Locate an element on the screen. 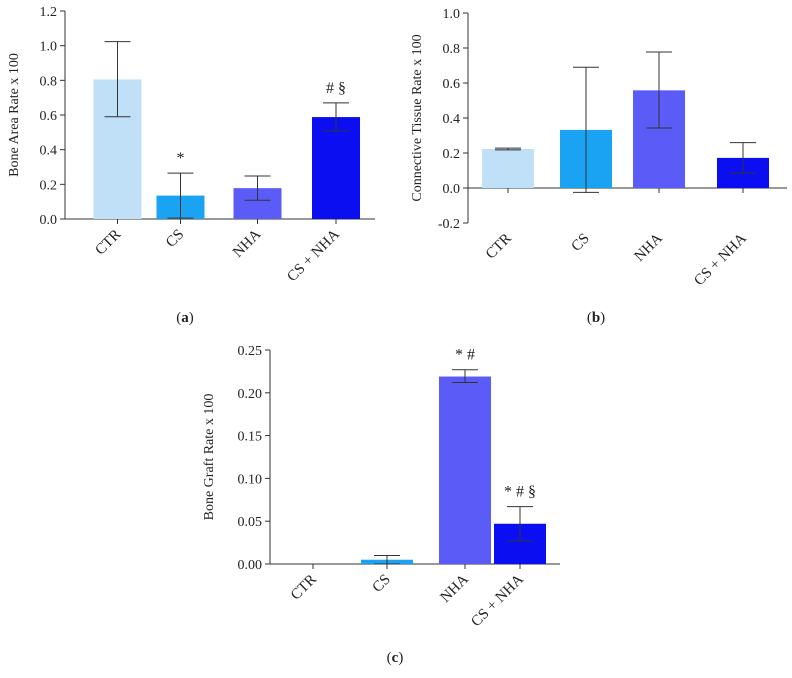 This screenshot has width=792, height=678. bar-cs-nha is located at coordinates (336, 168).